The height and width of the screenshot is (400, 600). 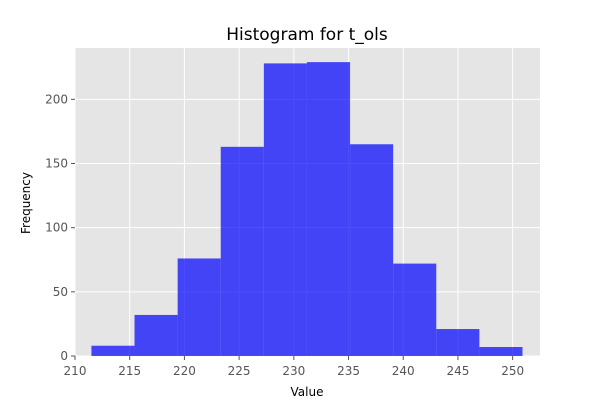 What do you see at coordinates (307, 35) in the screenshot?
I see `chart-title: Histogram for t_ols` at bounding box center [307, 35].